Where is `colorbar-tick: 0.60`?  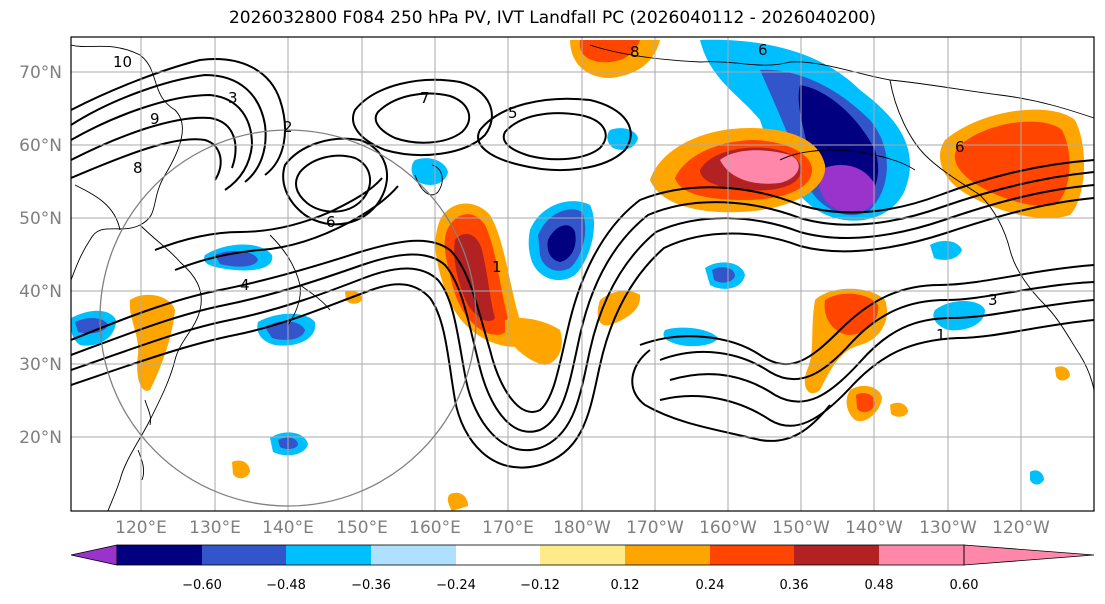
colorbar-tick: 0.60 is located at coordinates (964, 585).